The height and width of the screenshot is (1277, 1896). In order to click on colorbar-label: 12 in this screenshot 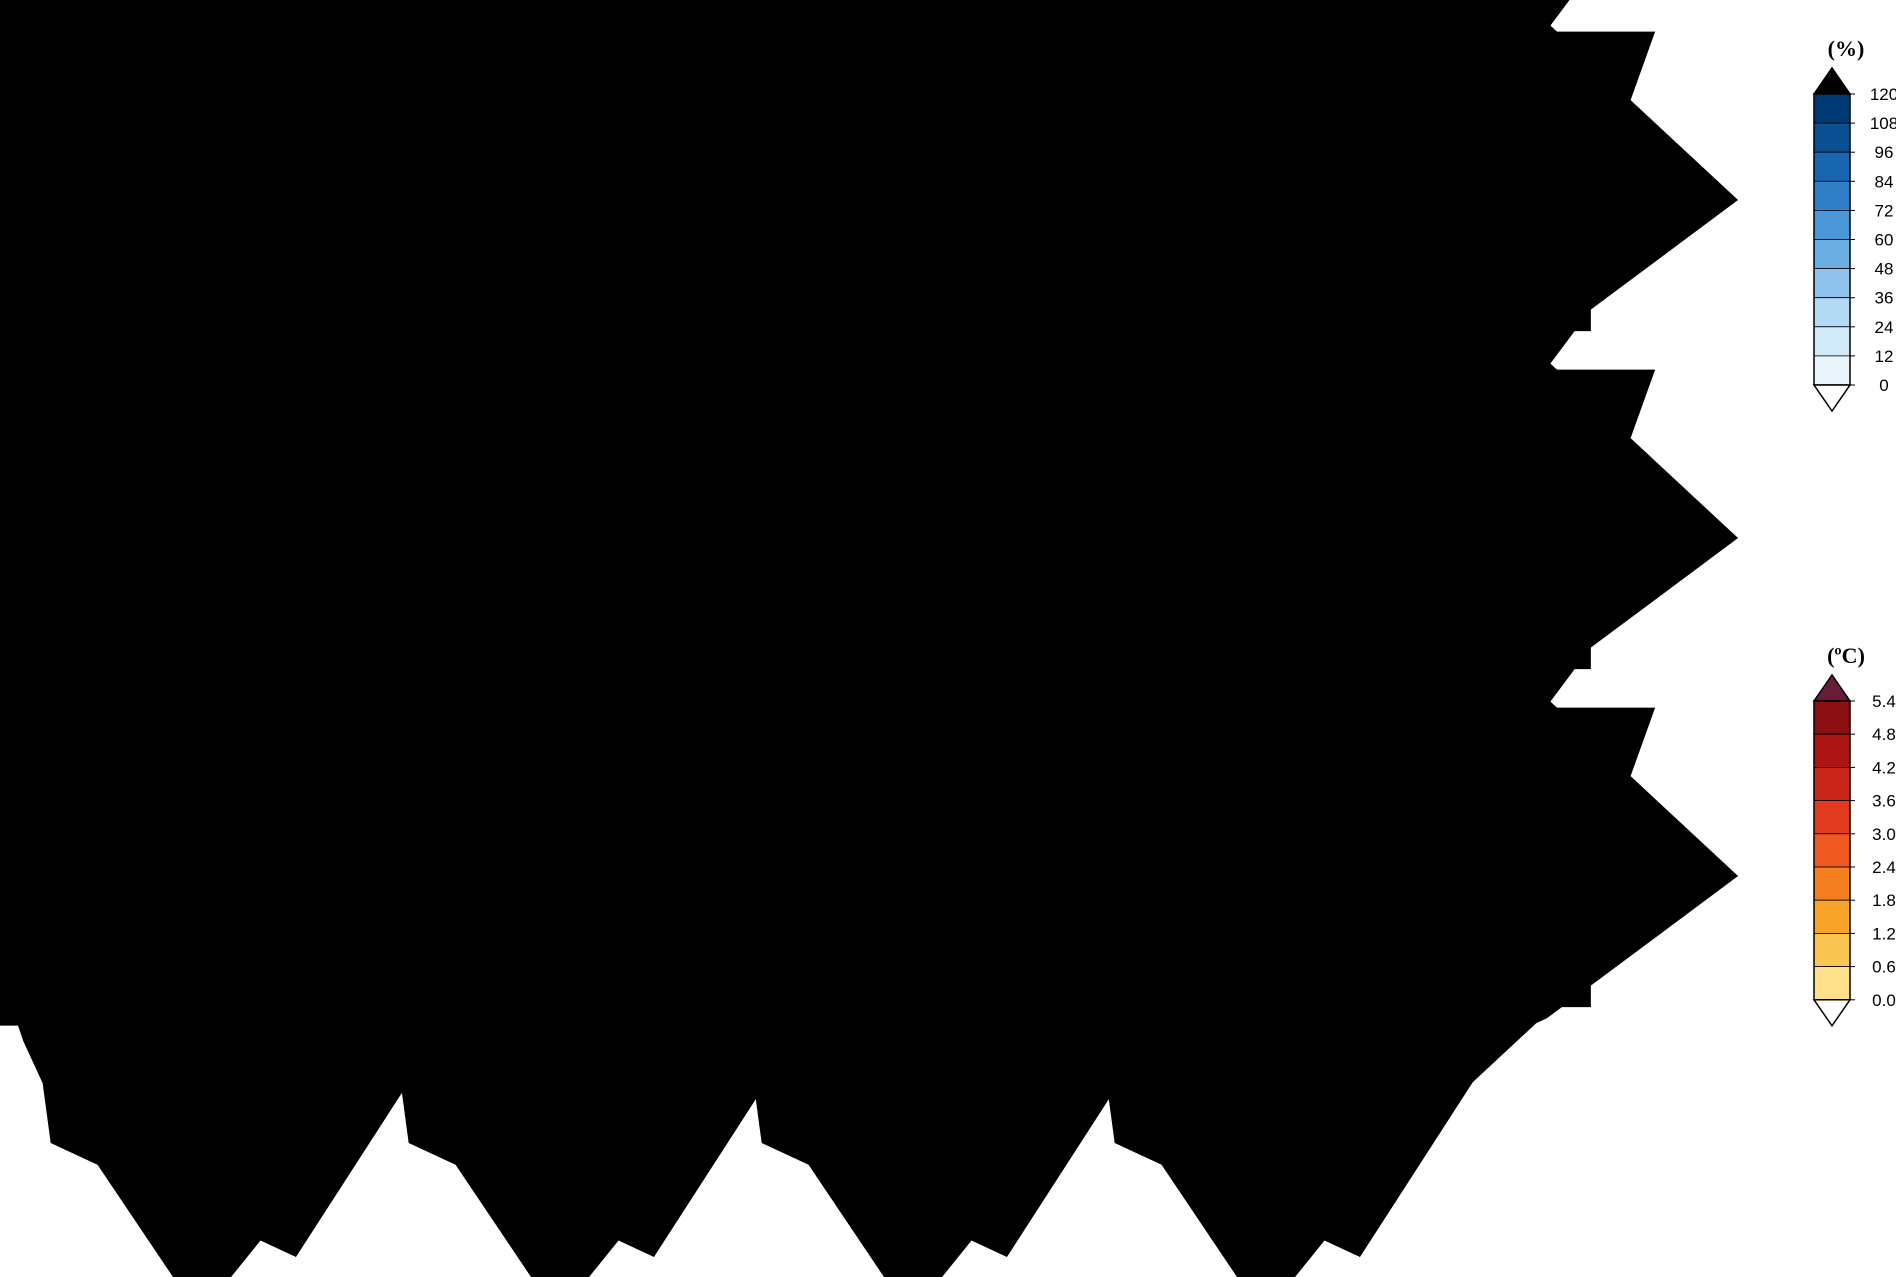, I will do `click(1884, 356)`.